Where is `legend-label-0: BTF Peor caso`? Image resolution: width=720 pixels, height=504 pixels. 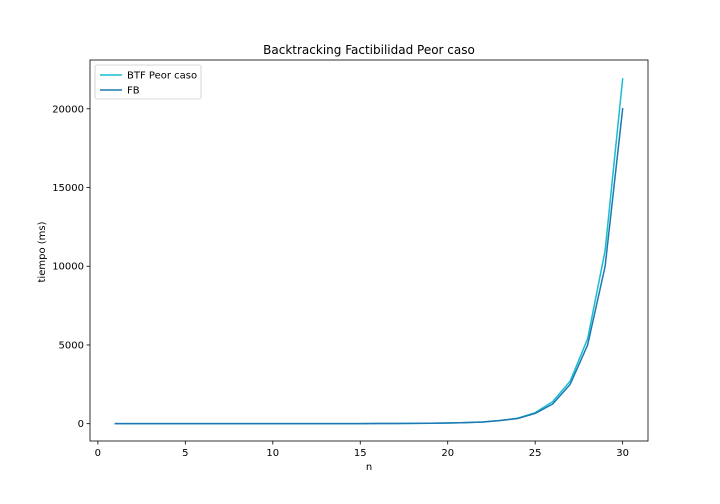
legend-label-0: BTF Peor caso is located at coordinates (162, 76).